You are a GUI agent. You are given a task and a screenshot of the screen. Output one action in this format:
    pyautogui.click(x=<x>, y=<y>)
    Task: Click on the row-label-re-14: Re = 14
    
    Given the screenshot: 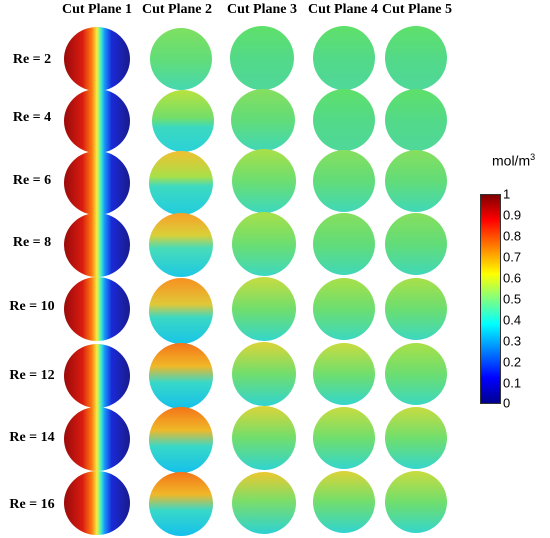 What is the action you would take?
    pyautogui.click(x=32, y=437)
    